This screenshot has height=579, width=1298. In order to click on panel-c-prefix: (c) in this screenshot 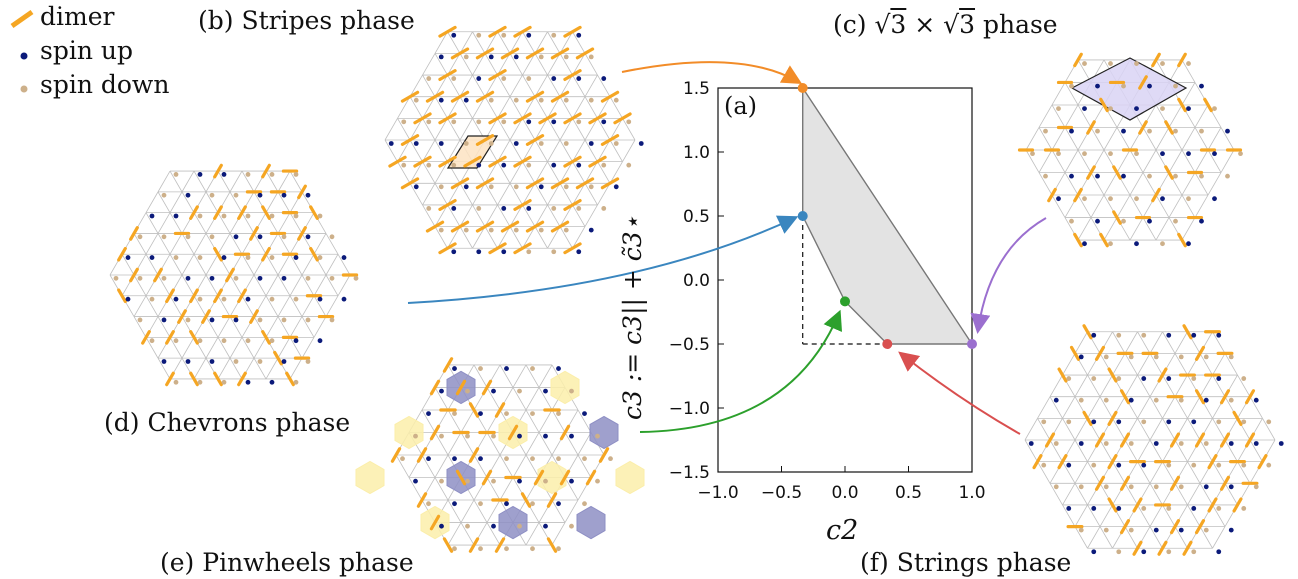, I will do `click(850, 24)`.